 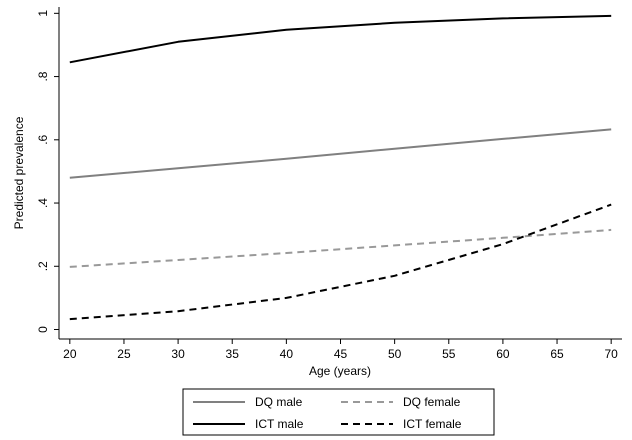 I want to click on y-tick-label: .8, so click(x=43, y=76).